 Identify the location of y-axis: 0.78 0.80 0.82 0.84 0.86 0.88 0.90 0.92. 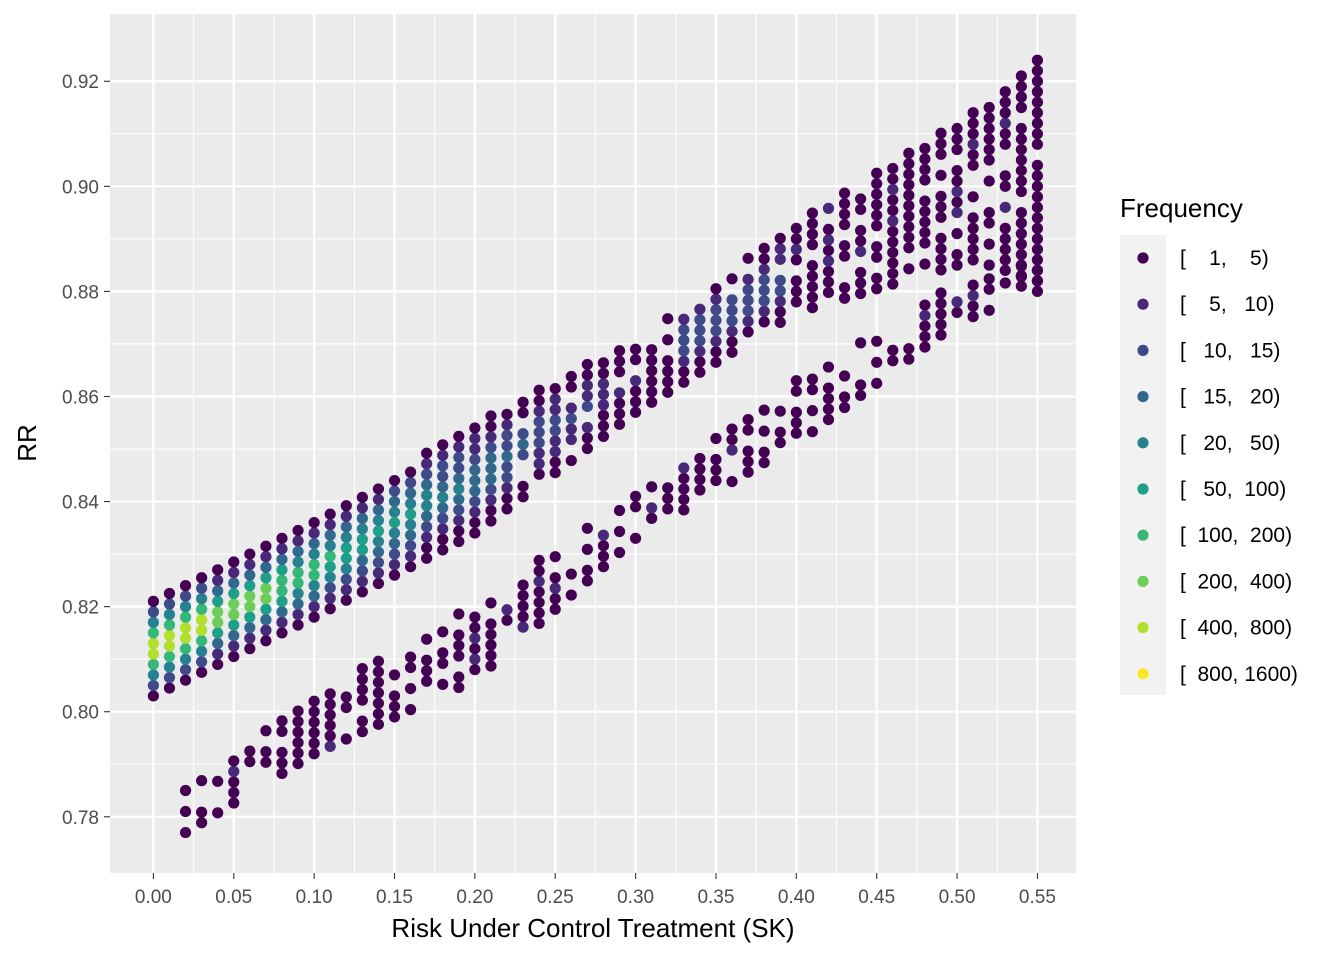
(86, 450).